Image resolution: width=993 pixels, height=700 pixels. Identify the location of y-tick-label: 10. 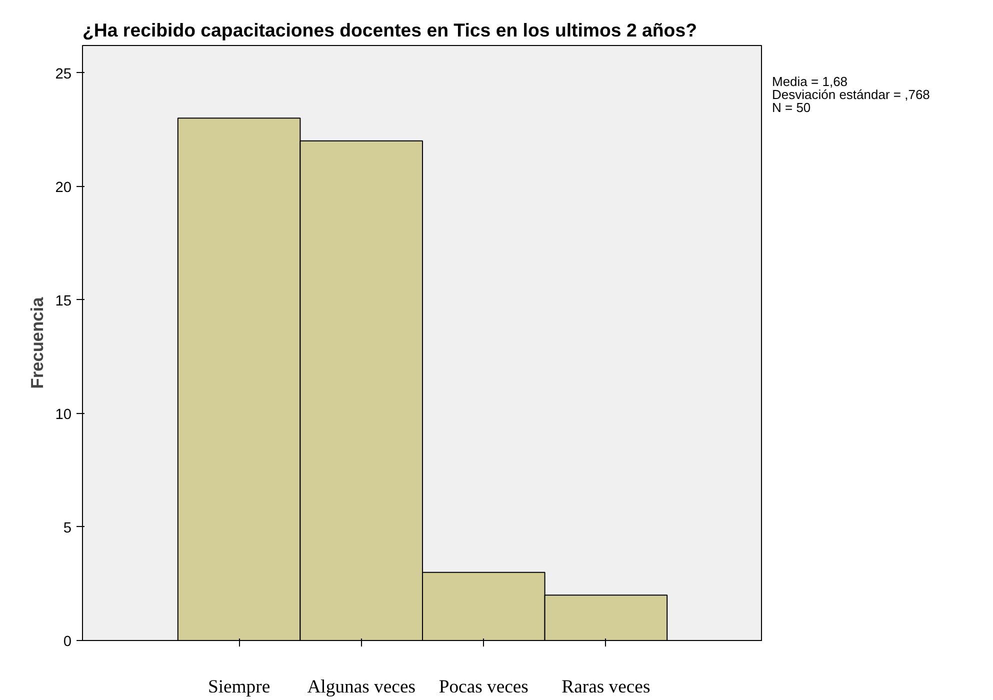
(63, 414).